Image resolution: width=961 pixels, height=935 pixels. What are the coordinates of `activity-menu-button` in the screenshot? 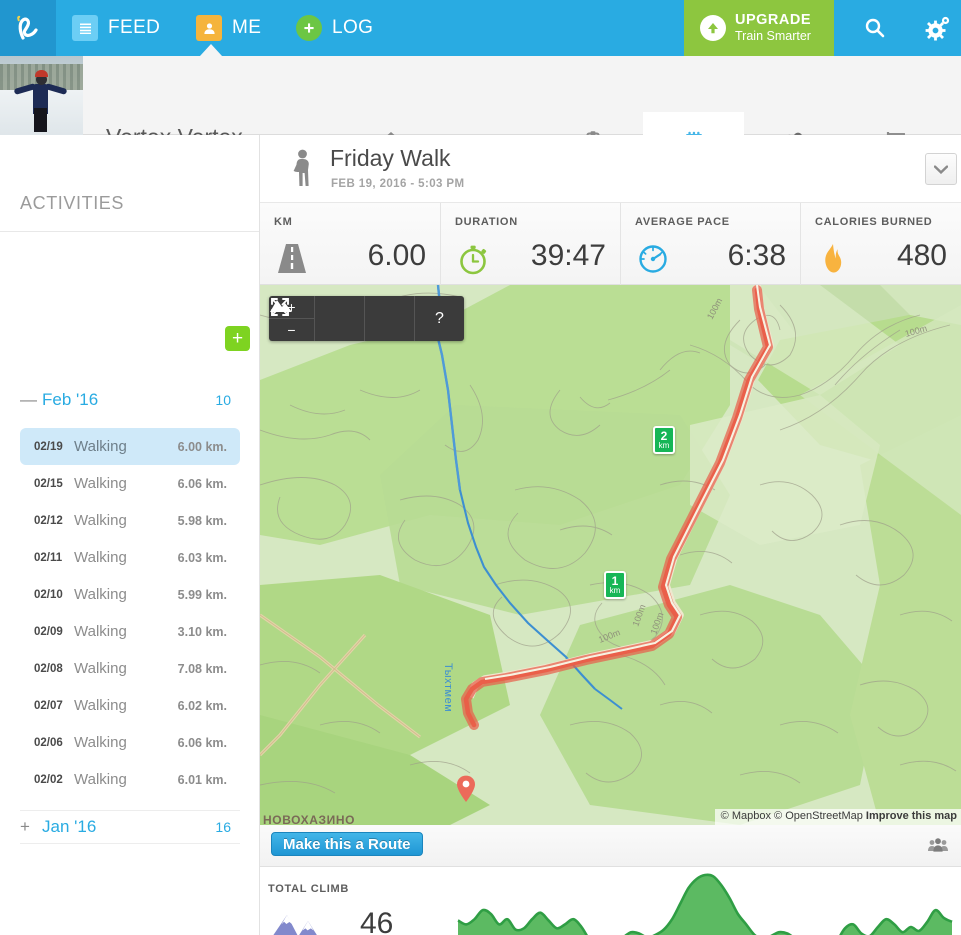 It's located at (941, 169).